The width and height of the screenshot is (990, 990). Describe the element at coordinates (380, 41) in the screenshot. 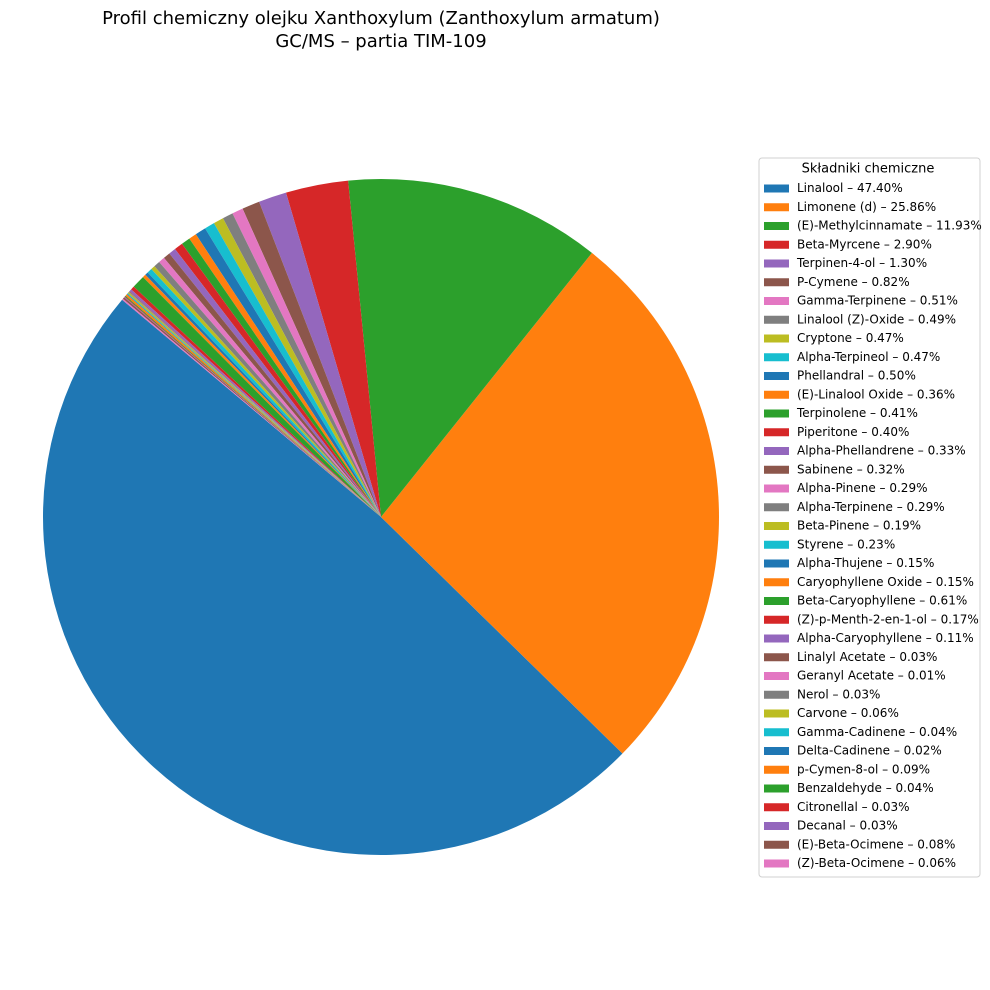

I see `chart-subtitle: GC/MS – partia TIM-109` at that location.